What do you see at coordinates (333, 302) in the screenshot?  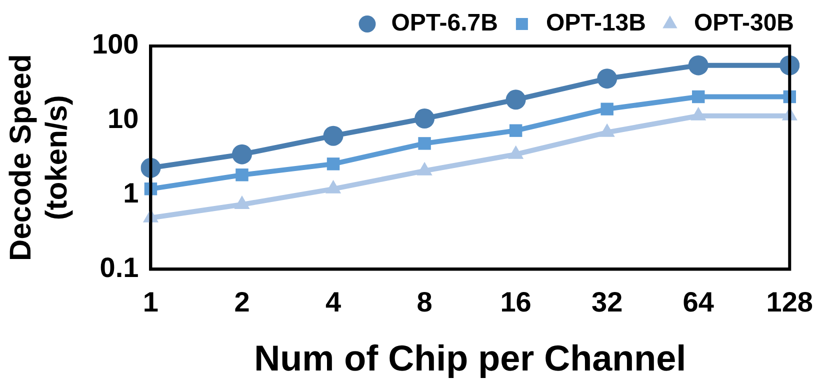 I see `x-tick-label: 4` at bounding box center [333, 302].